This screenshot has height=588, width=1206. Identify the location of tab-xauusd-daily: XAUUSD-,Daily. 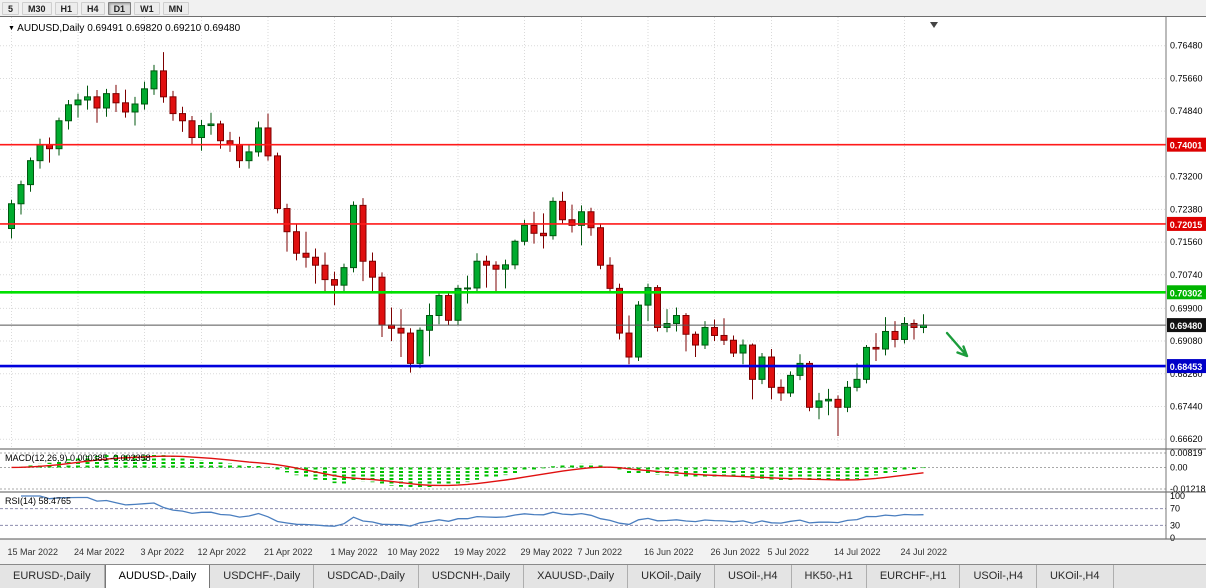
(576, 576).